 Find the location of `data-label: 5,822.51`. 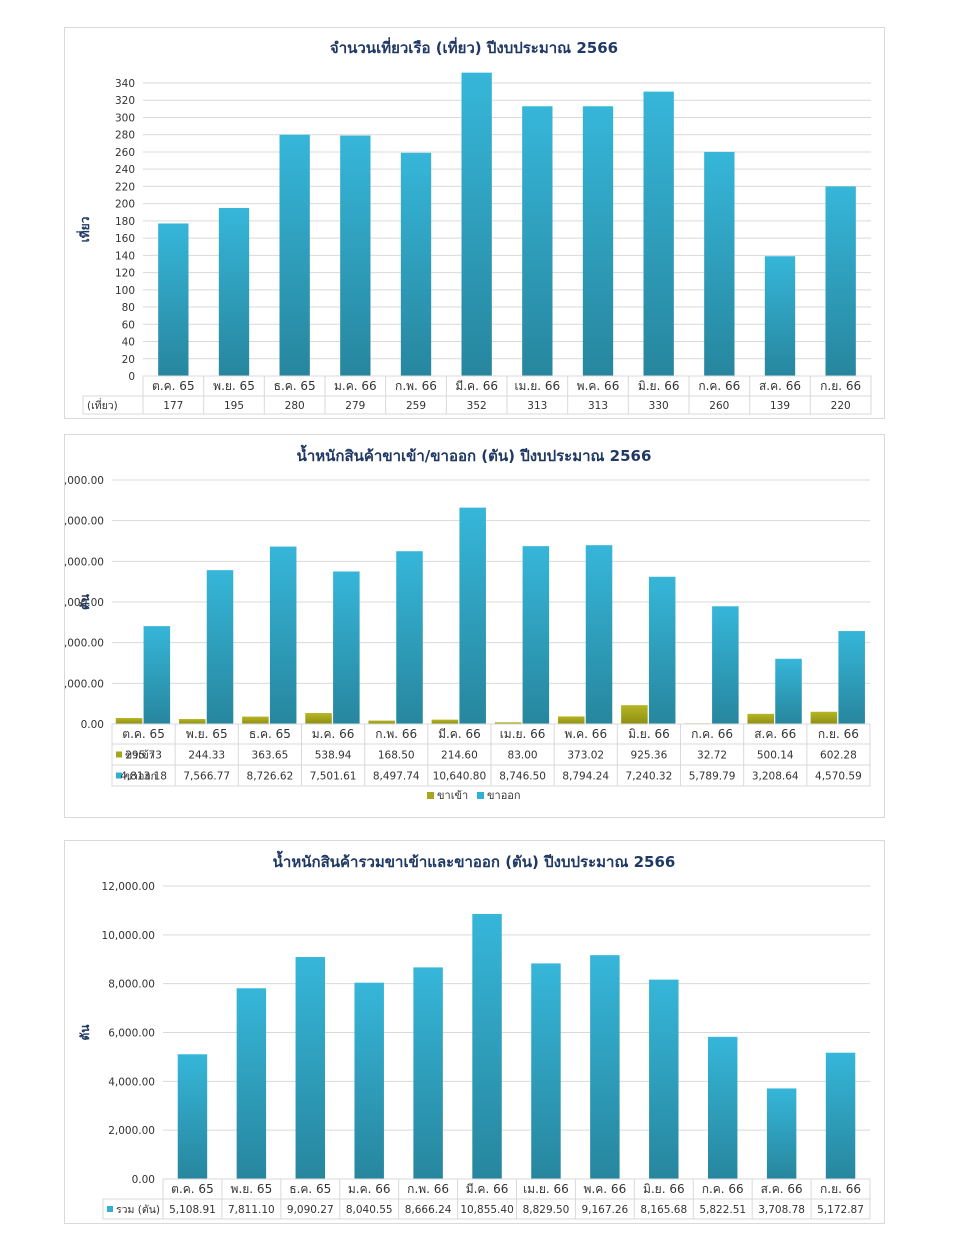

data-label: 5,822.51 is located at coordinates (722, 1210).